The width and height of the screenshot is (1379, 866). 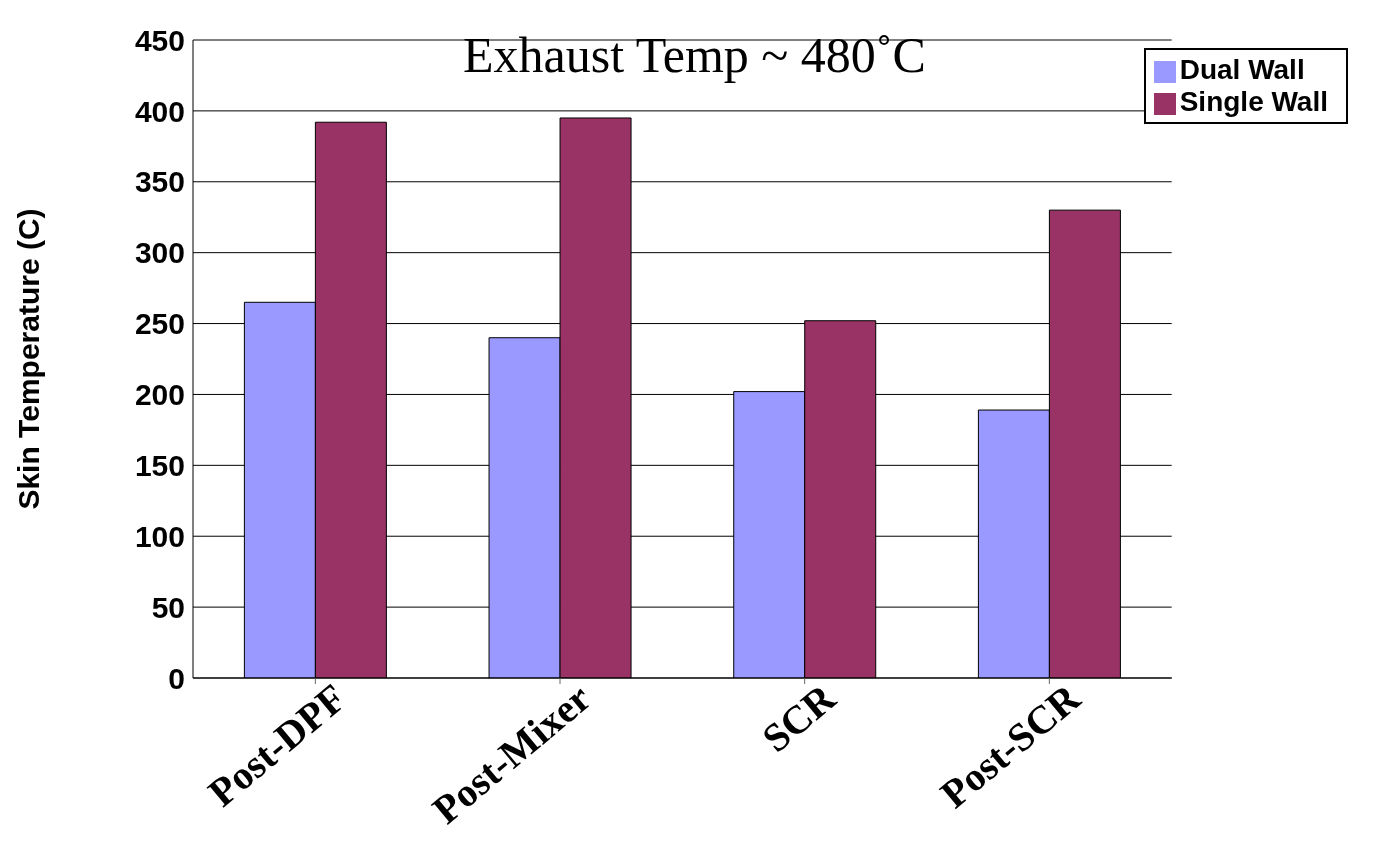 What do you see at coordinates (694, 55) in the screenshot?
I see `annotation: Exhaust Temp ~ 480˚C` at bounding box center [694, 55].